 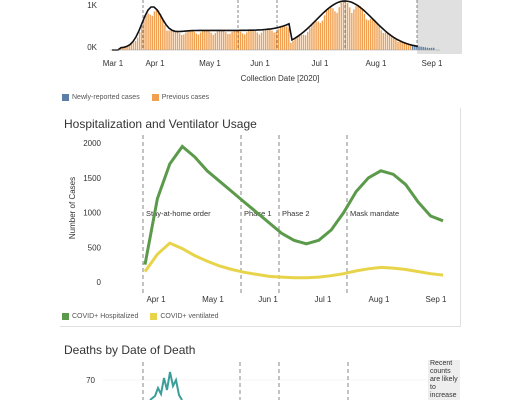 What do you see at coordinates (166, 385) in the screenshot?
I see `deaths-series-line` at bounding box center [166, 385].